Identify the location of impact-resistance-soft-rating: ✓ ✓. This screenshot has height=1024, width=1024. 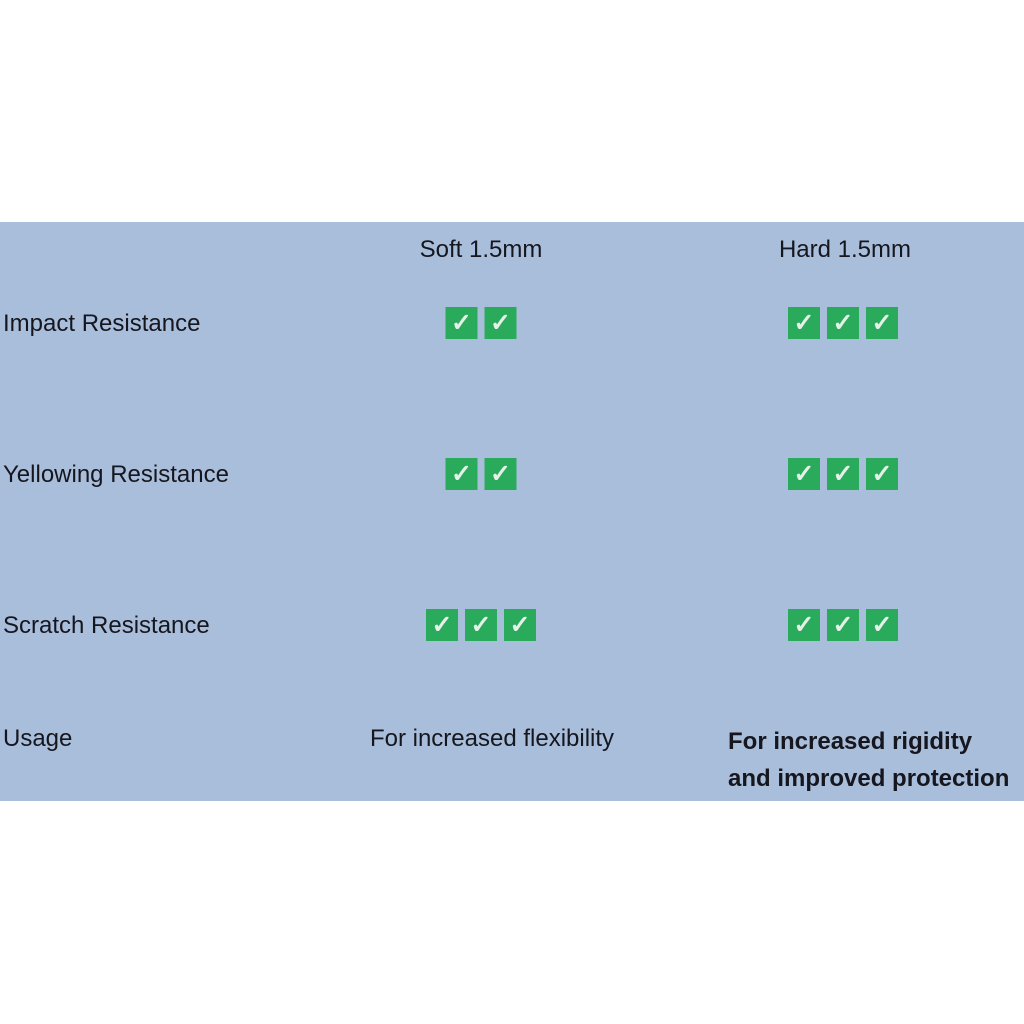
(481, 323).